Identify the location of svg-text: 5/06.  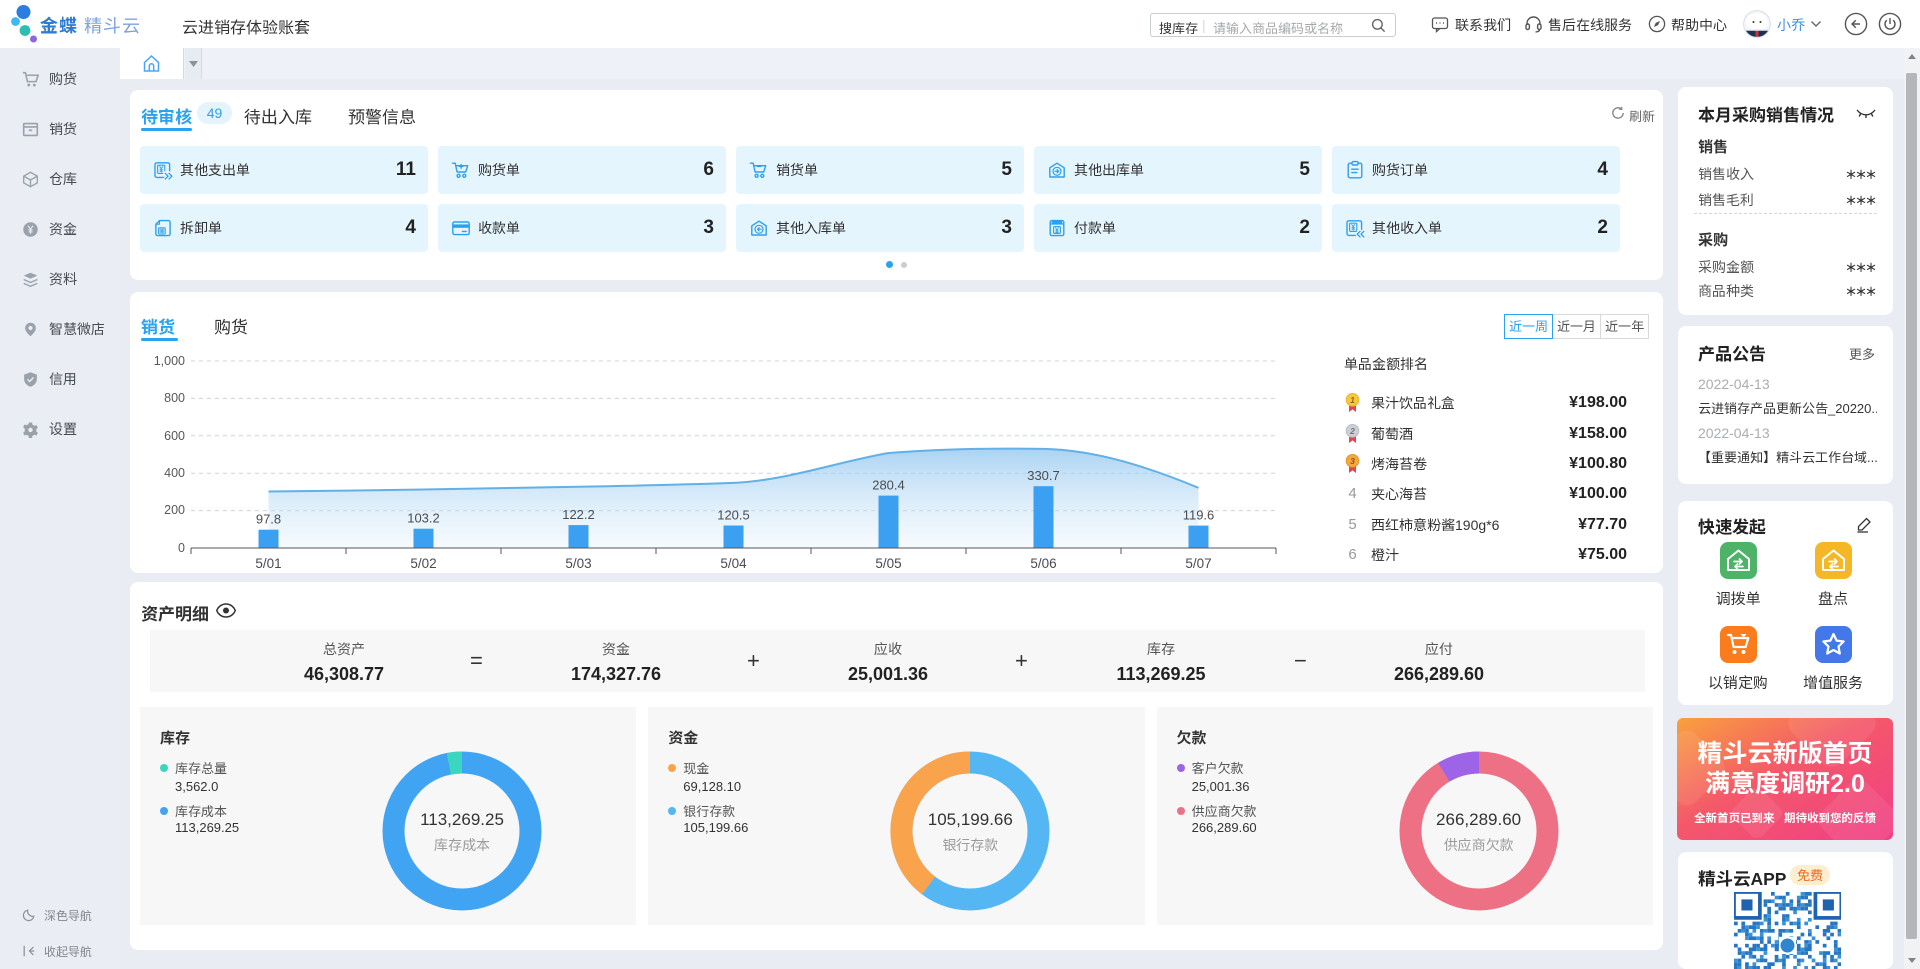
(1043, 563).